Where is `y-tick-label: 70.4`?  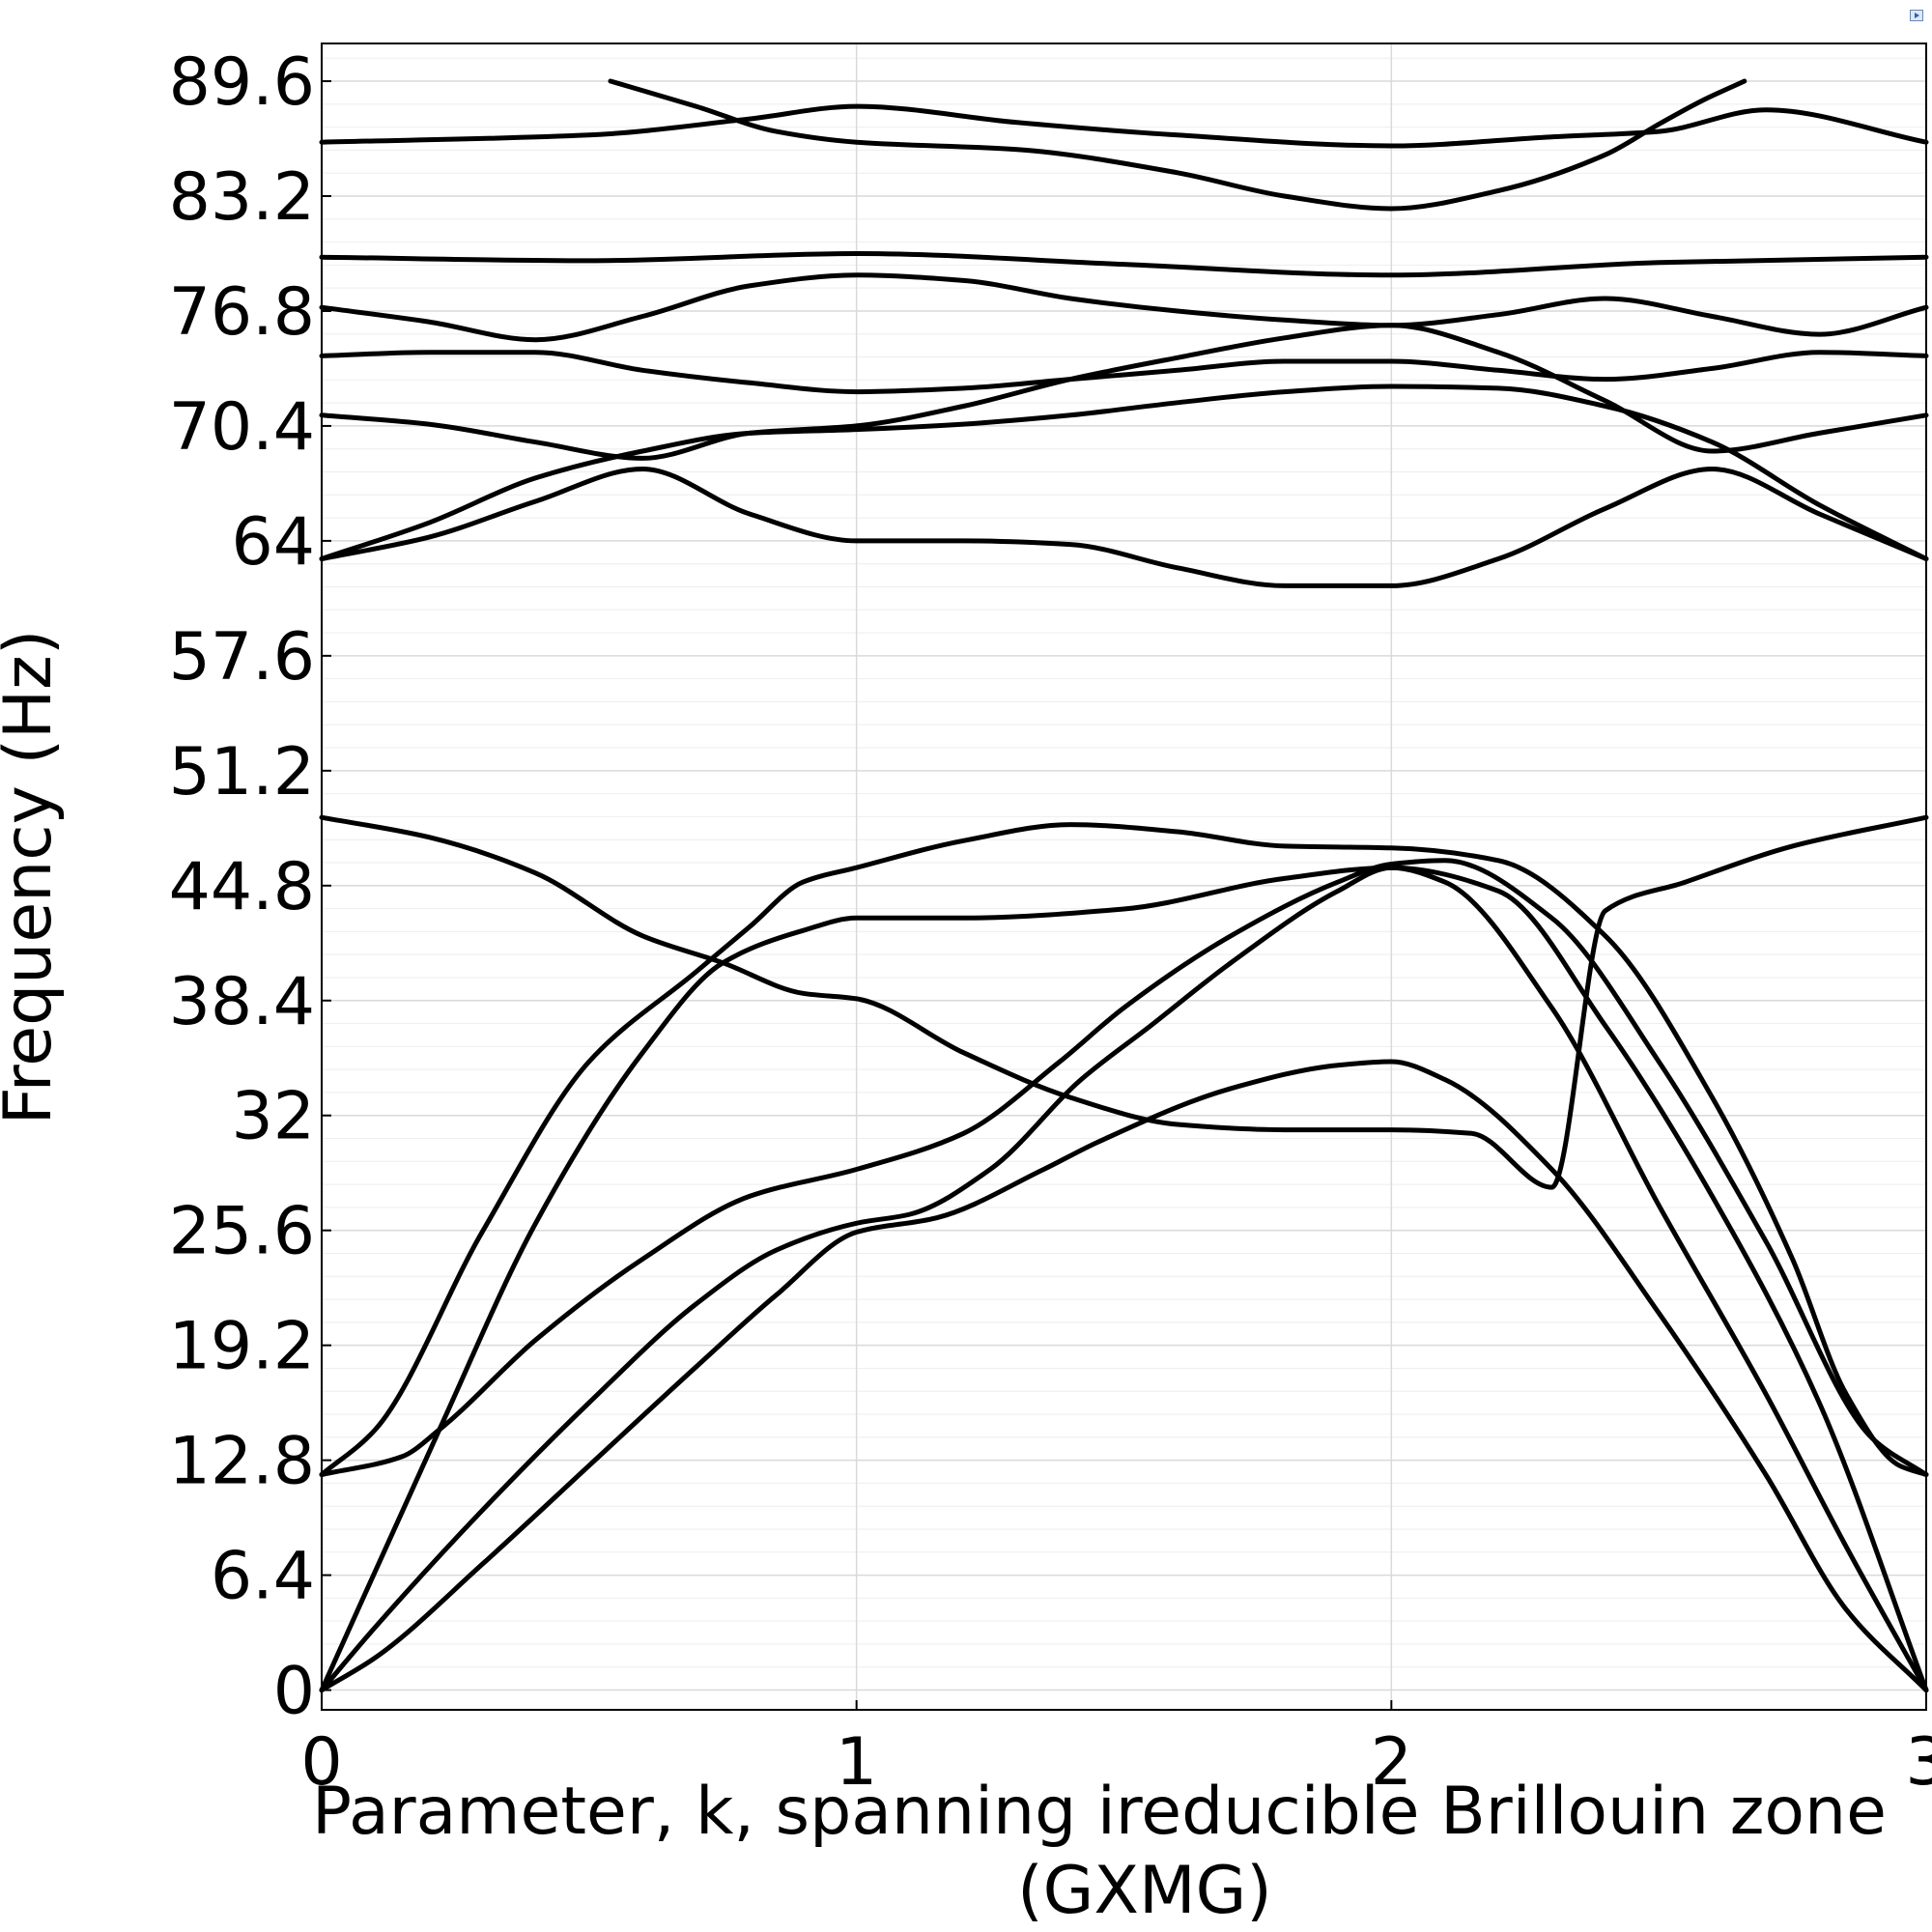
y-tick-label: 70.4 is located at coordinates (242, 427).